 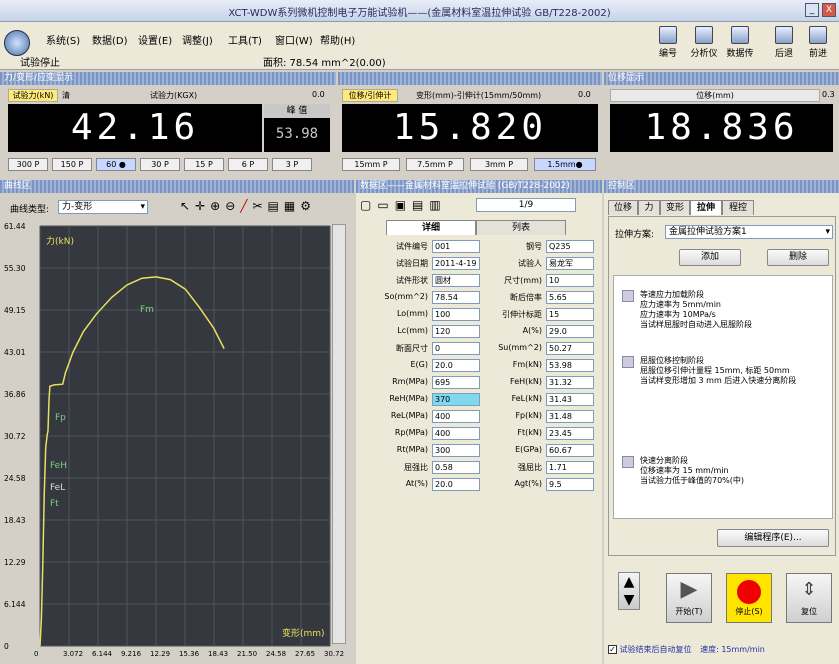 What do you see at coordinates (160, 164) in the screenshot?
I see `range-30: 30 P` at bounding box center [160, 164].